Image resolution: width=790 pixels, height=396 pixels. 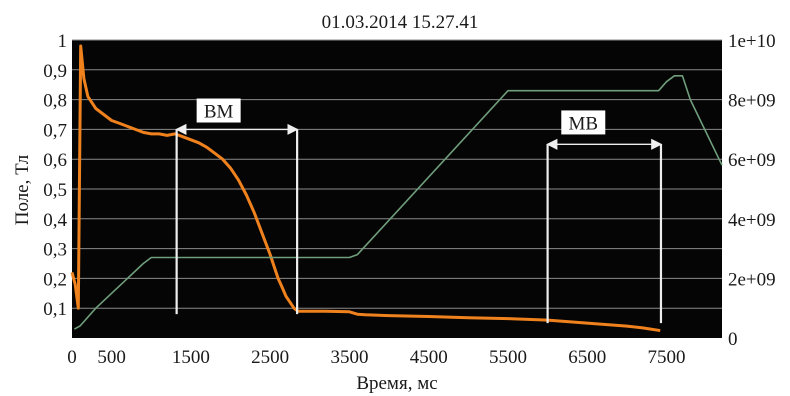 I want to click on x-axis-label: Время, мс, so click(x=396, y=383).